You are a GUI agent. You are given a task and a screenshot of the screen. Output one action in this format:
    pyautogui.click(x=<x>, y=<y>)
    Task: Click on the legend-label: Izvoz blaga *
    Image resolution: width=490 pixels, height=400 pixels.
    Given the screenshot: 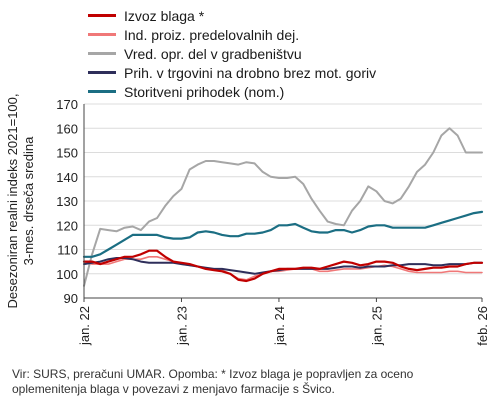 What is the action you would take?
    pyautogui.click(x=164, y=15)
    